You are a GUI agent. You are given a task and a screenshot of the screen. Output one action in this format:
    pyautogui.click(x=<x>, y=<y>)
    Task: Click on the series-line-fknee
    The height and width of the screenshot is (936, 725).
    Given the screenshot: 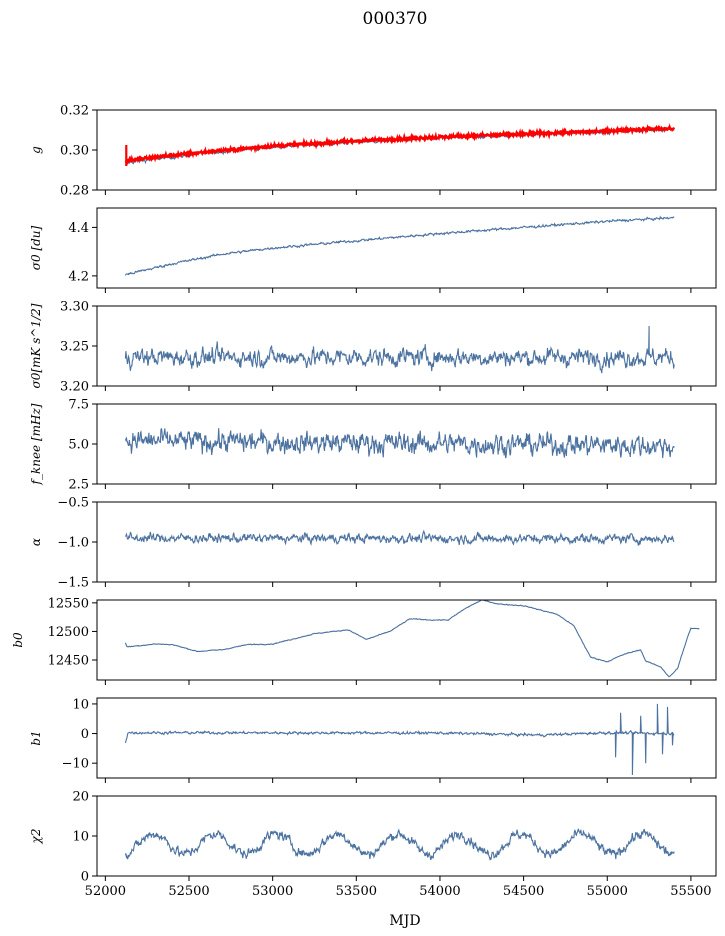 What is the action you would take?
    pyautogui.click(x=399, y=443)
    